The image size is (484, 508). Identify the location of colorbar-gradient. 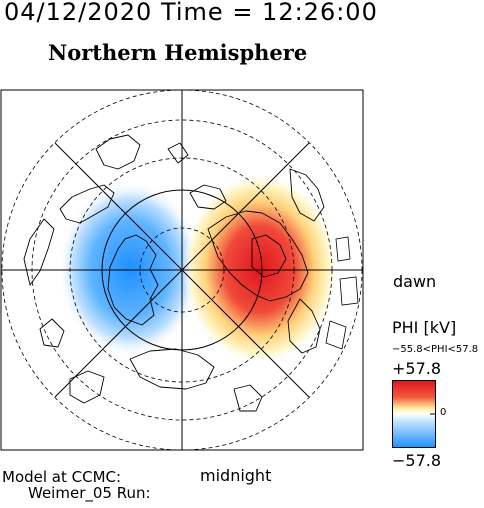
(414, 414).